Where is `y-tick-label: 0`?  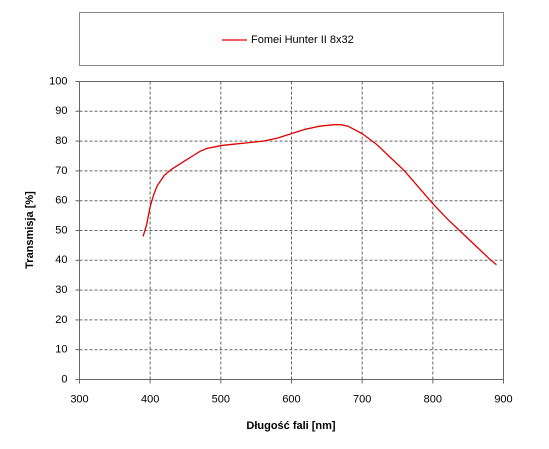 y-tick-label: 0 is located at coordinates (64, 379).